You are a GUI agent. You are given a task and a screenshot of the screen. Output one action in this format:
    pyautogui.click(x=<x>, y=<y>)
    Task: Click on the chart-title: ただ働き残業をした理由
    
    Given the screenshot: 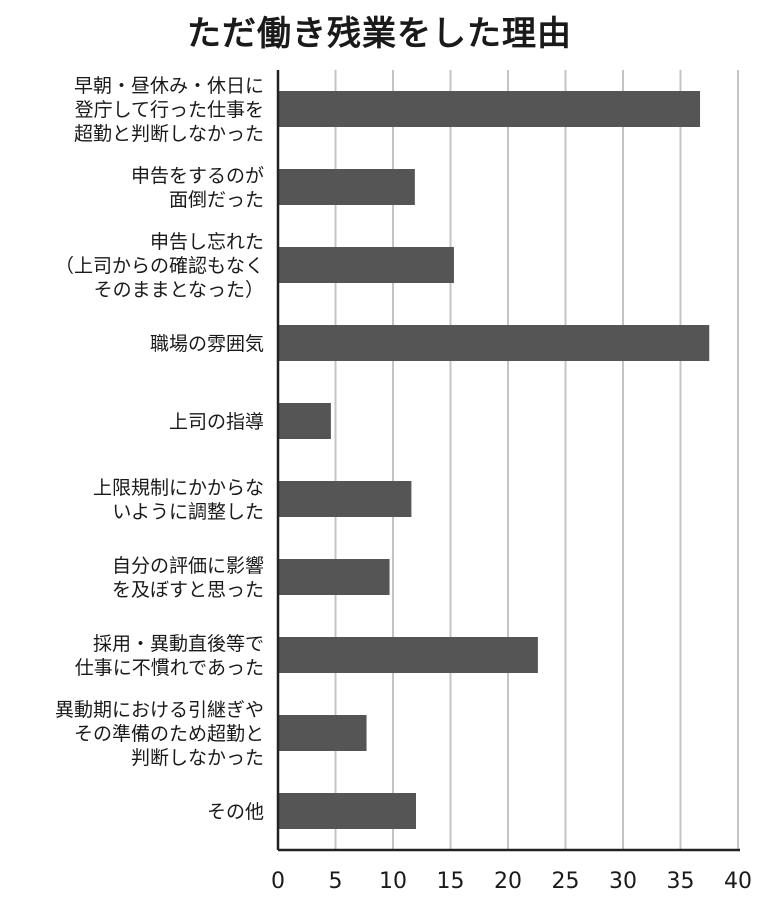 What is the action you would take?
    pyautogui.click(x=379, y=34)
    